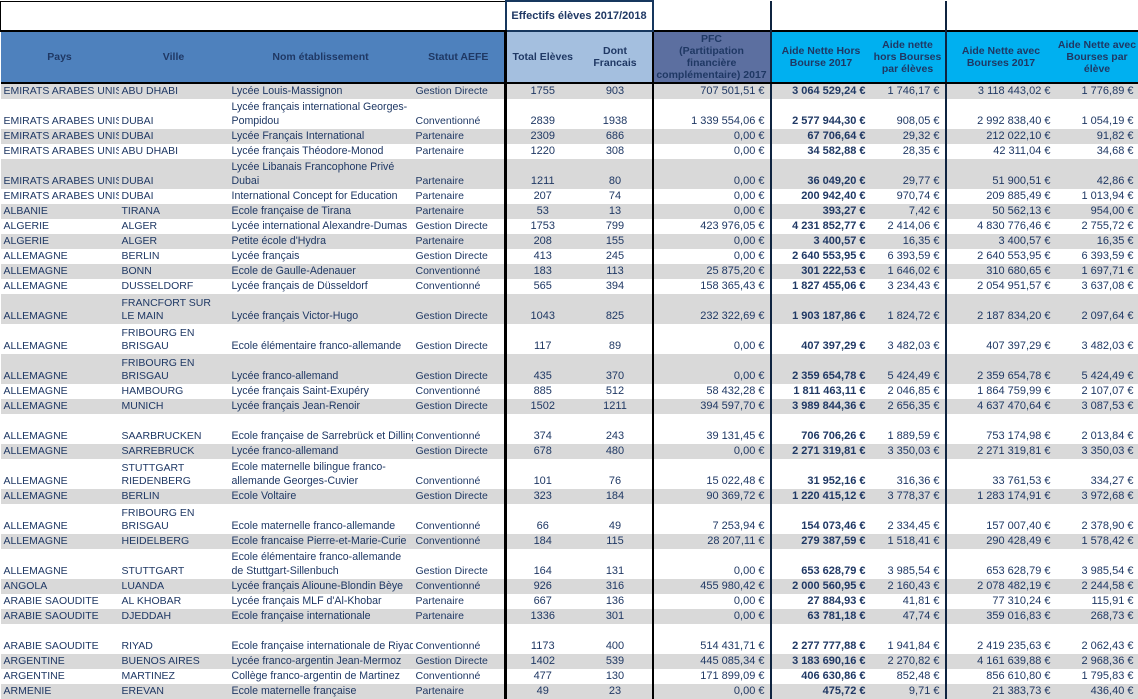 The image size is (1138, 699). What do you see at coordinates (908, 451) in the screenshot?
I see `cell-hors_el: 3 350,03 €` at bounding box center [908, 451].